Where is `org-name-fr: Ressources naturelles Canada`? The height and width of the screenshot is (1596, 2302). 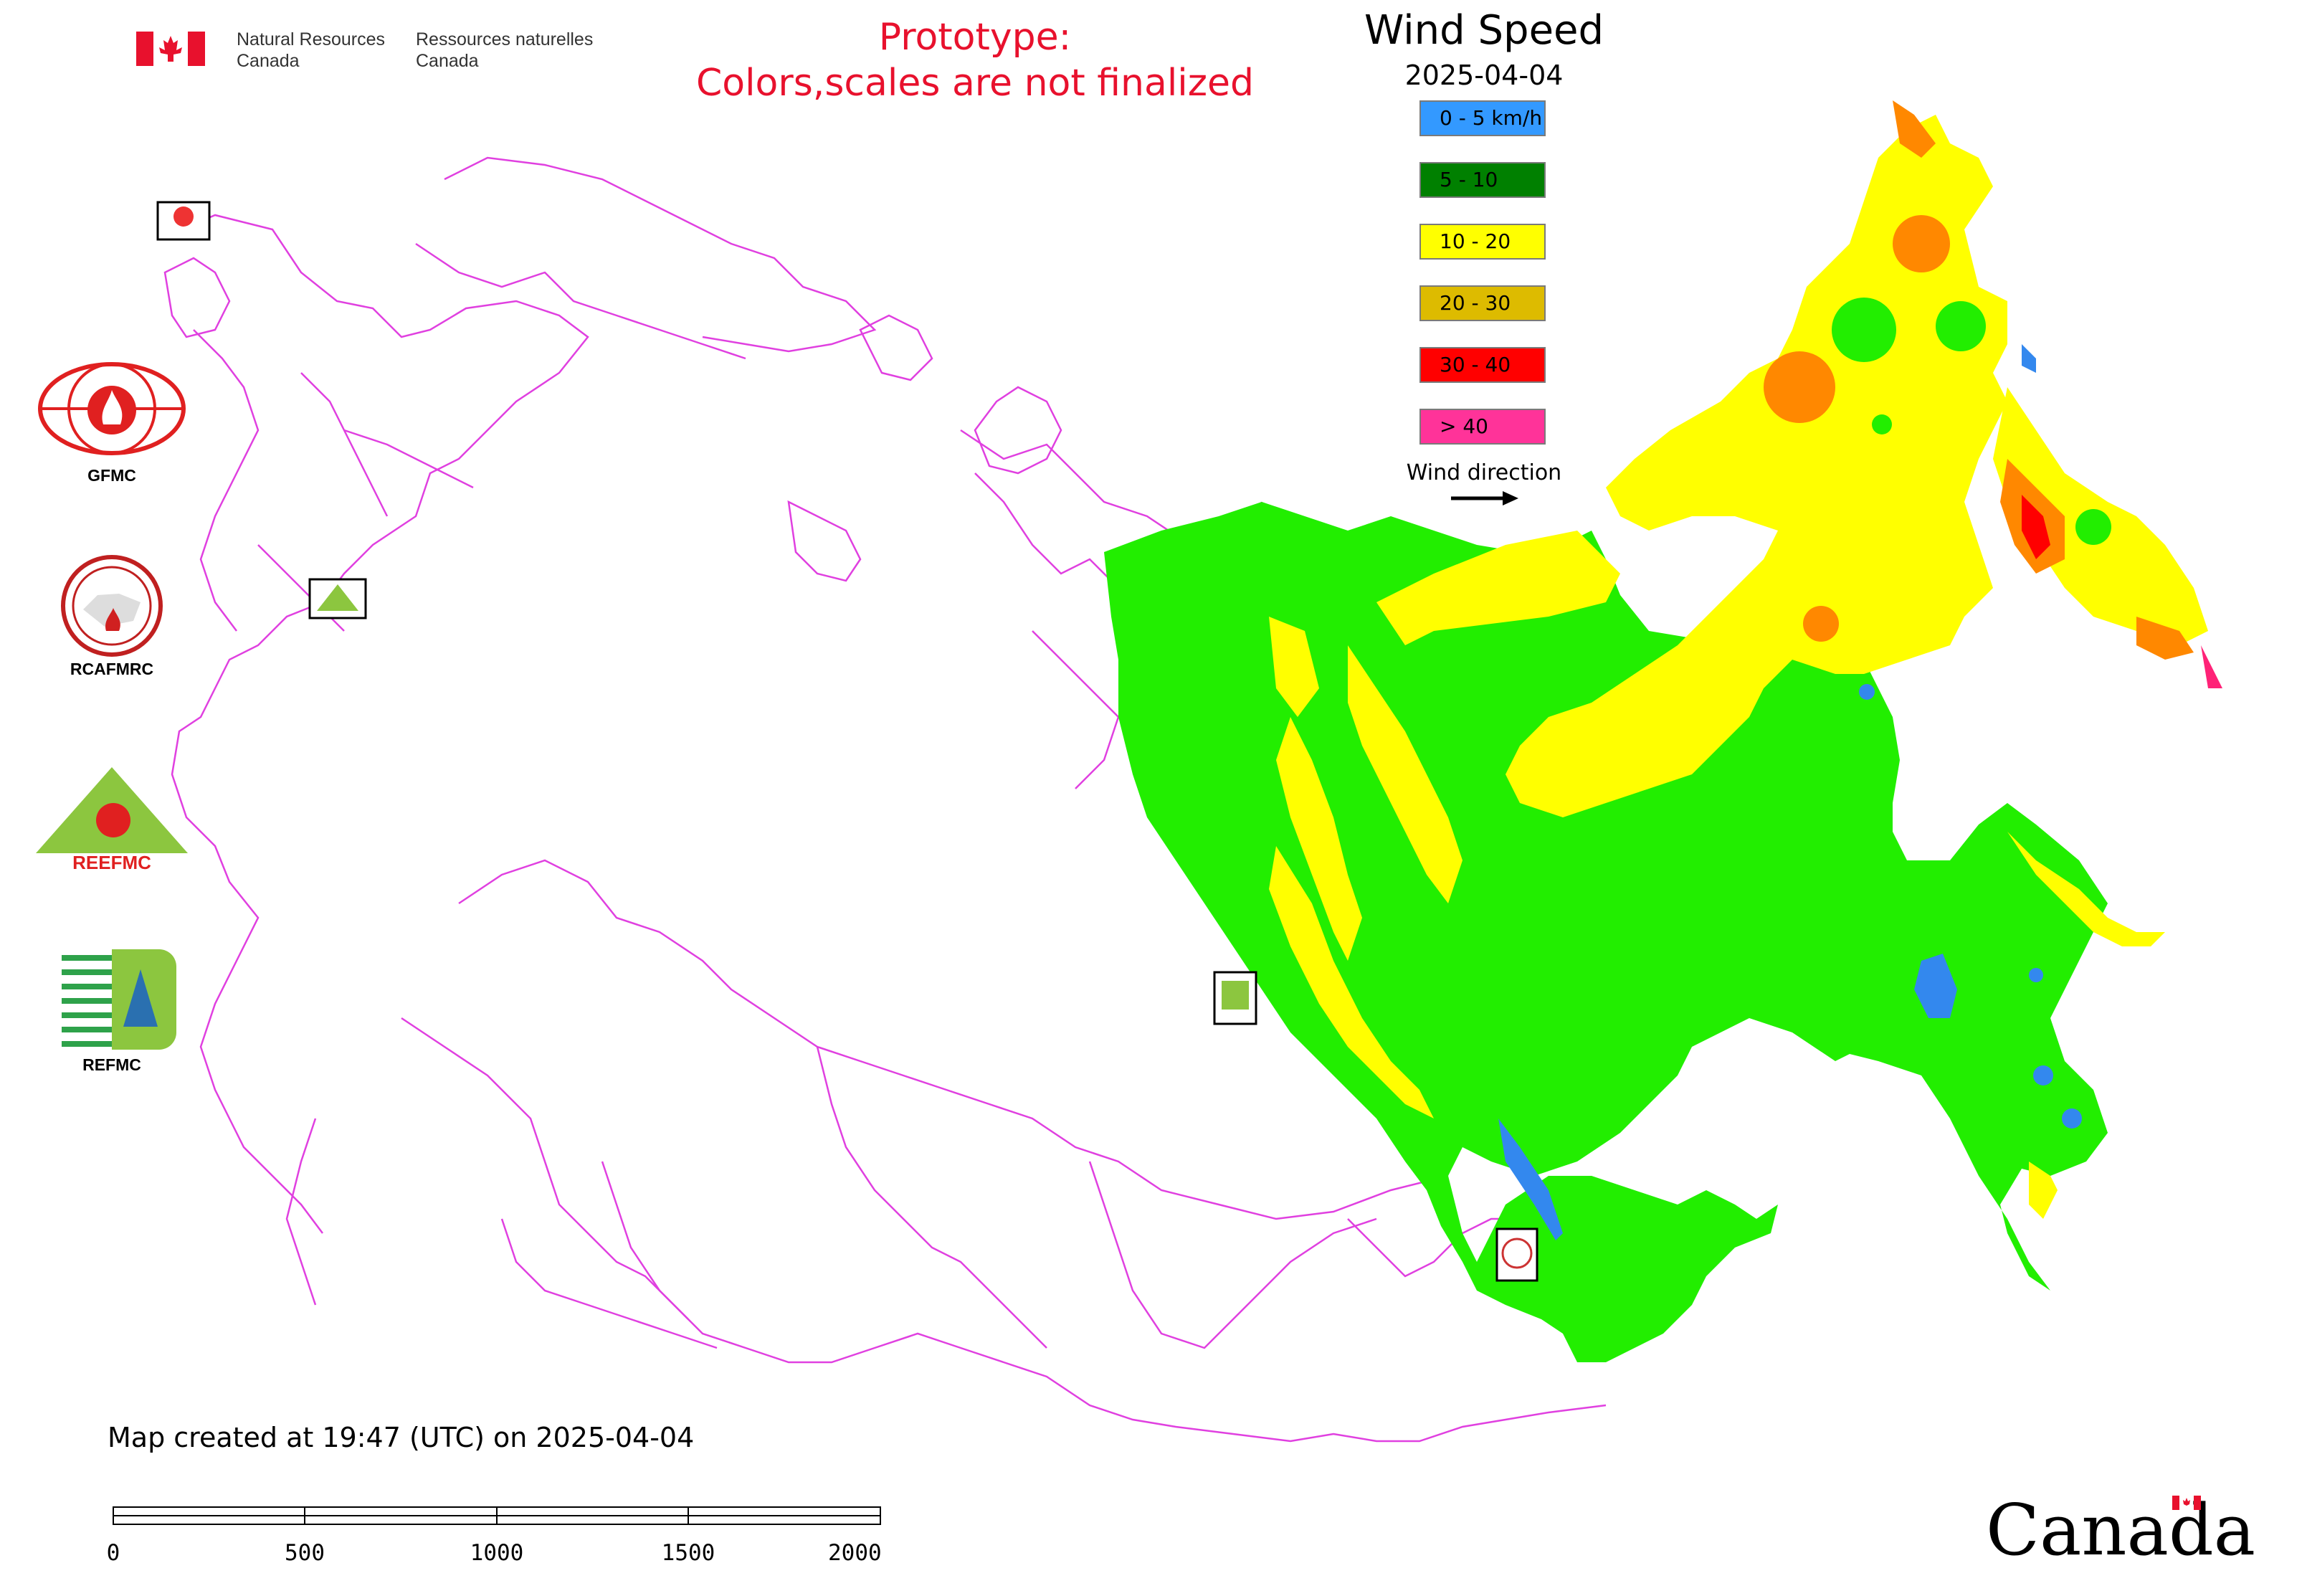
org-name-fr: Ressources naturelles Canada is located at coordinates (504, 50).